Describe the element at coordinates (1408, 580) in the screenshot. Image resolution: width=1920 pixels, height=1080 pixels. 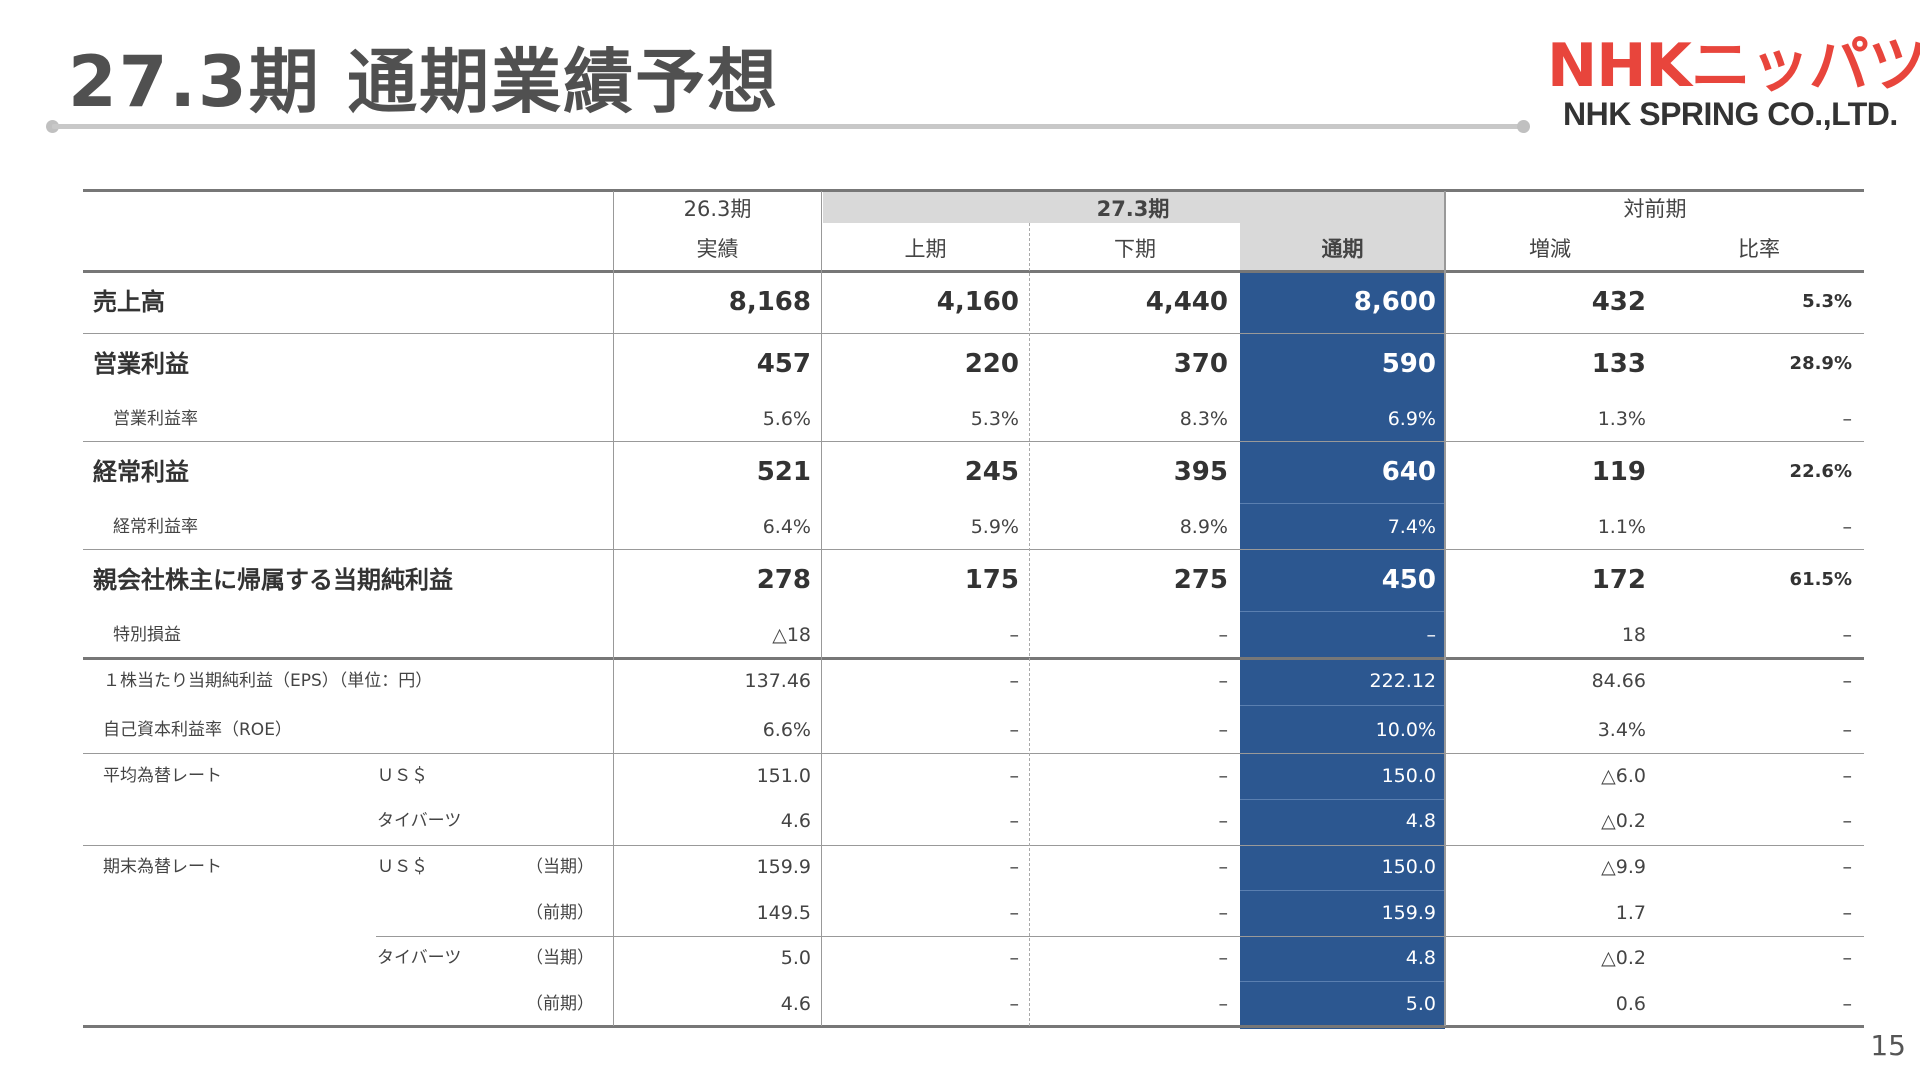
I see `table-cell: 450` at that location.